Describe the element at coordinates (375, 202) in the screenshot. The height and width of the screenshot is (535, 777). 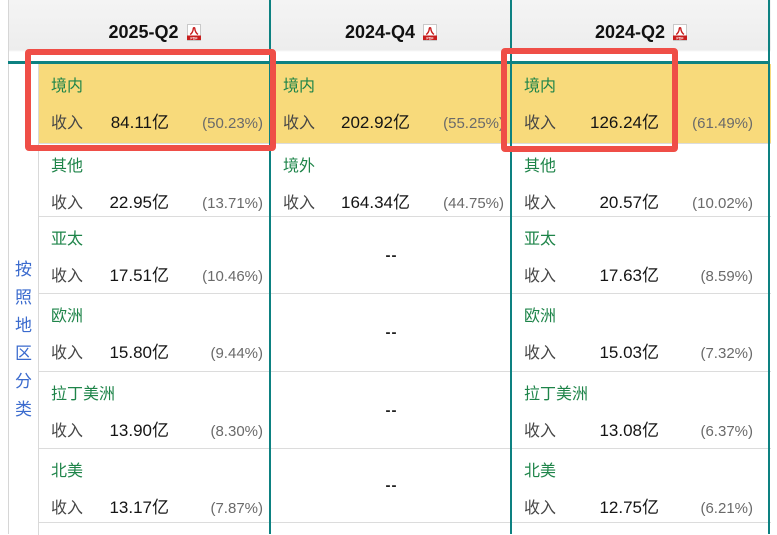
I see `income-value: 164.34亿` at that location.